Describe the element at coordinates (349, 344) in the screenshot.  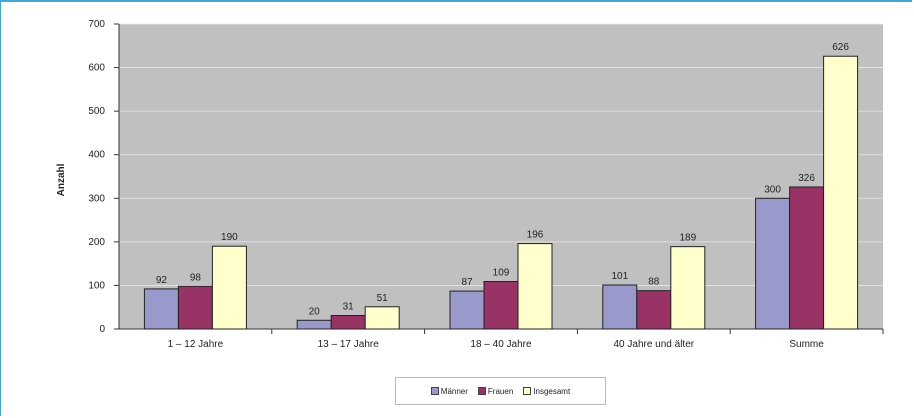
I see `x-category-label: 13 – 17 Jahre` at that location.